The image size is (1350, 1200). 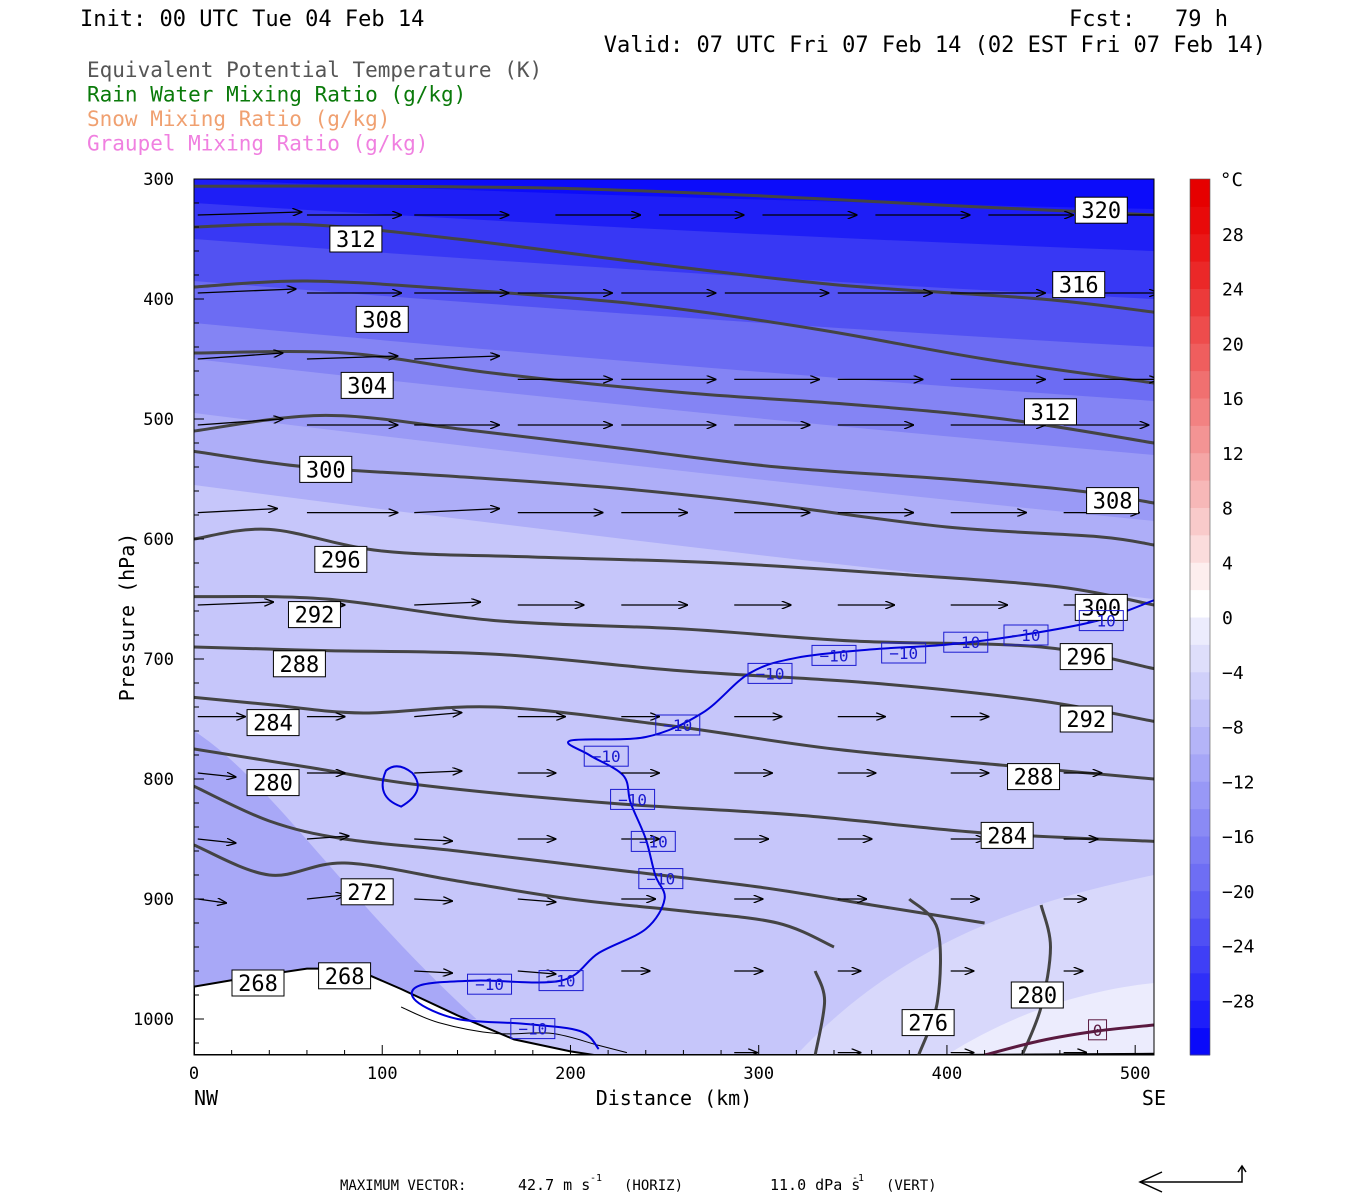 I want to click on vert-vector-value: 11.0 dPa s, so click(x=815, y=1185).